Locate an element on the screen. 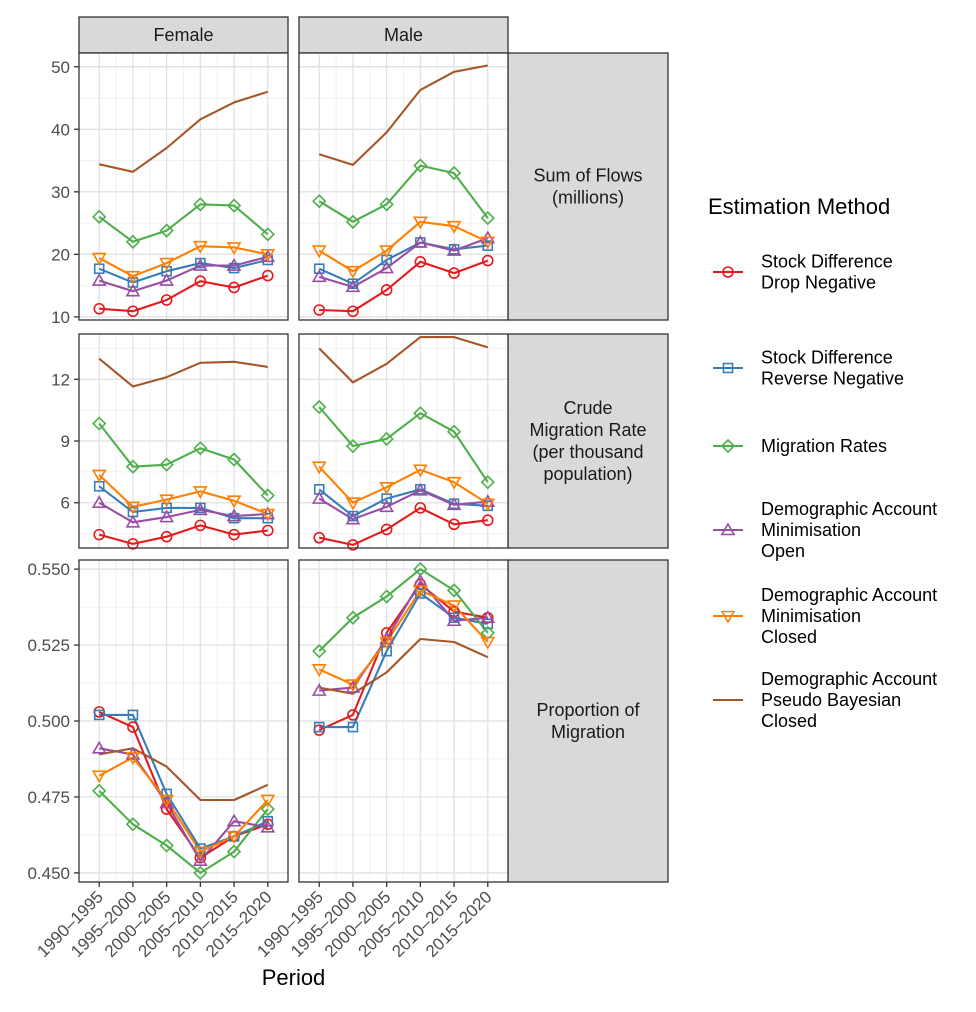 This screenshot has height=1012, width=976. y-tick-label: 0.500 is located at coordinates (48, 721).